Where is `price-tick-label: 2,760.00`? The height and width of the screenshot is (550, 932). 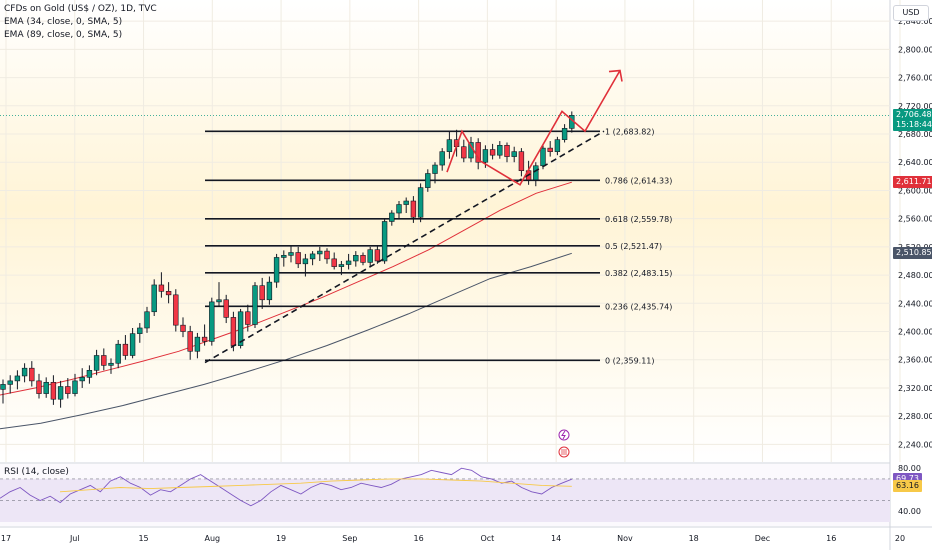
price-tick-label: 2,760.00 is located at coordinates (915, 78).